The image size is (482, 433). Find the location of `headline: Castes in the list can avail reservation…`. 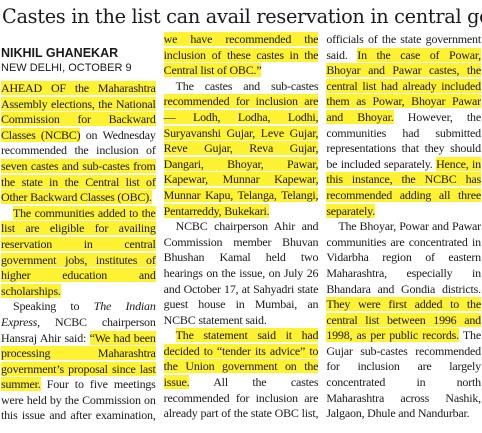

headline: Castes in the list can avail reservation… is located at coordinates (242, 16).